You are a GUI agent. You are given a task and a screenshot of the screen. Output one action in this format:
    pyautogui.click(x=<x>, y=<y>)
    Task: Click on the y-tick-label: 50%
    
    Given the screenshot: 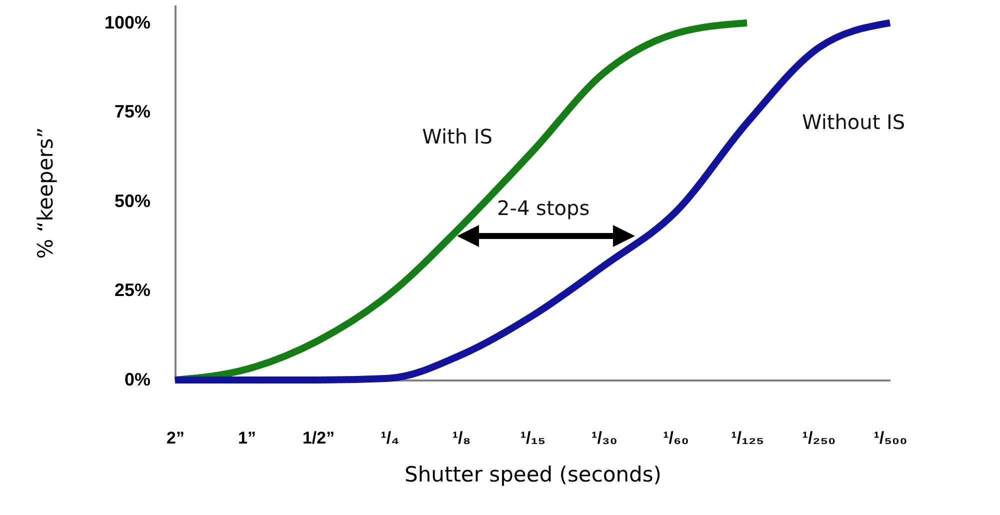 What is the action you would take?
    pyautogui.click(x=132, y=200)
    